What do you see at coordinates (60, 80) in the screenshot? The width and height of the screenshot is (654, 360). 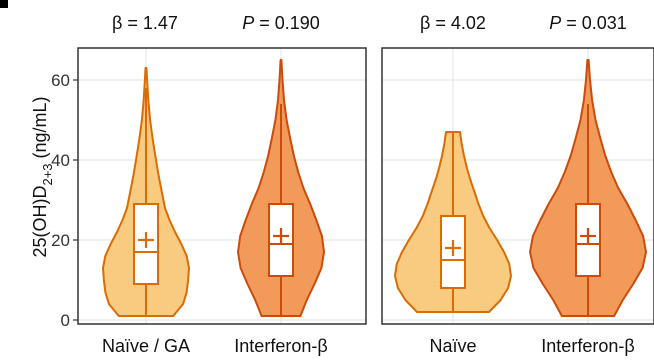 I see `y-tick-label: 60` at bounding box center [60, 80].